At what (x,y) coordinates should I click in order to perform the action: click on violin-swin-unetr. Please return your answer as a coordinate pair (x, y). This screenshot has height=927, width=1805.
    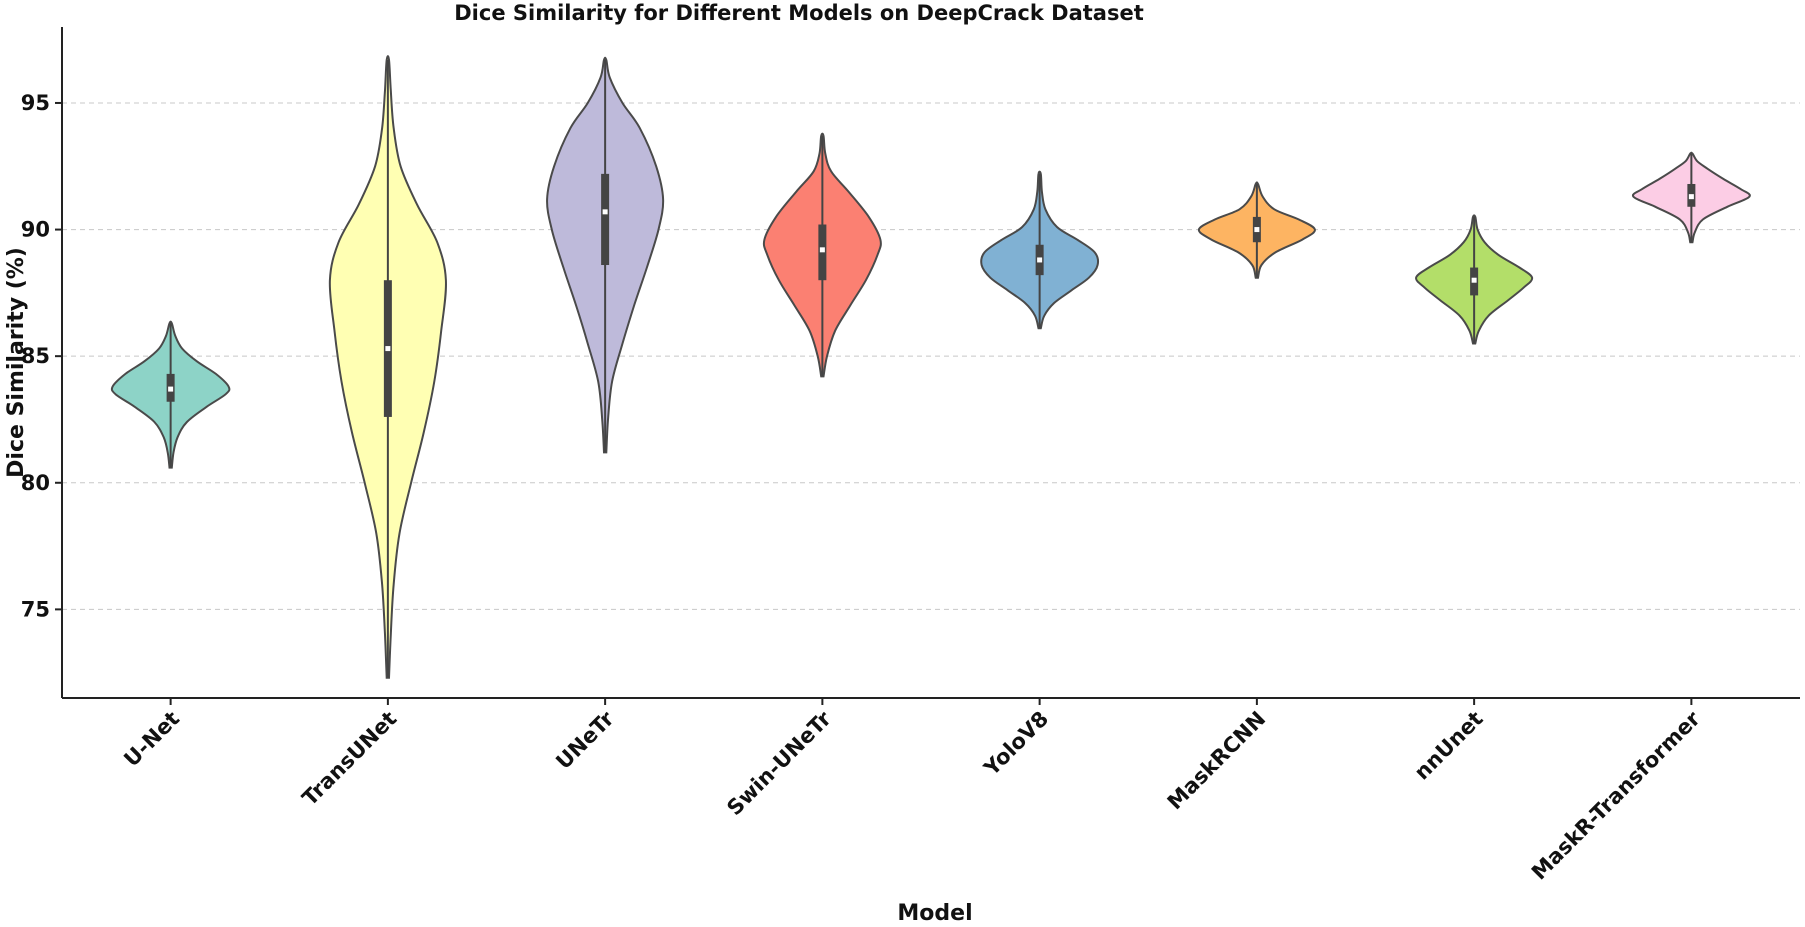
    Looking at the image, I should click on (822, 255).